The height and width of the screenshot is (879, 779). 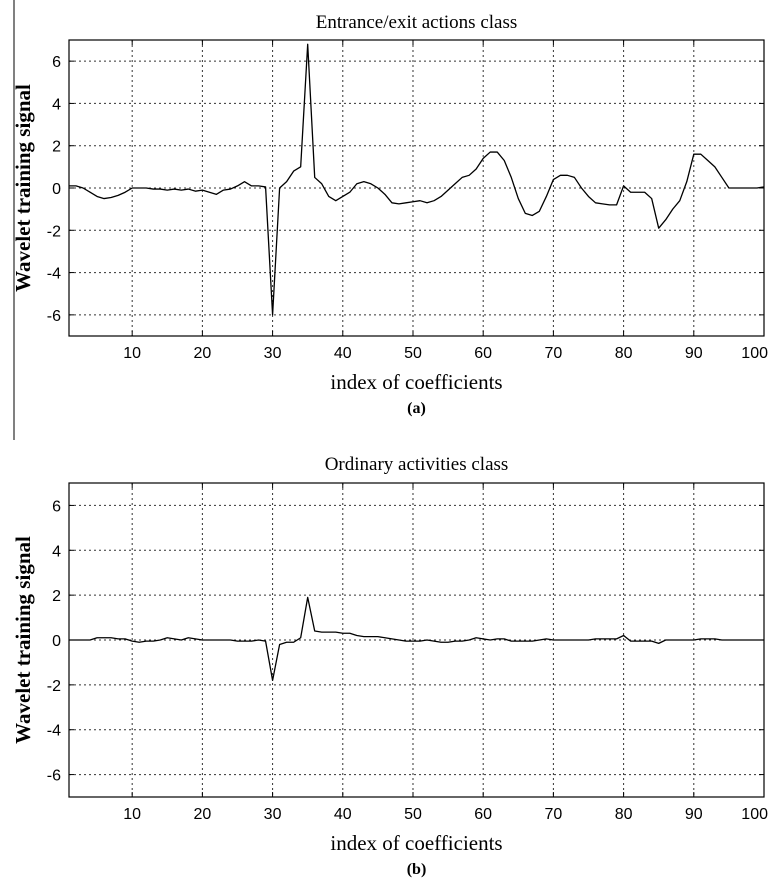 I want to click on chart-title: Entrance/exit actions class, so click(x=417, y=22).